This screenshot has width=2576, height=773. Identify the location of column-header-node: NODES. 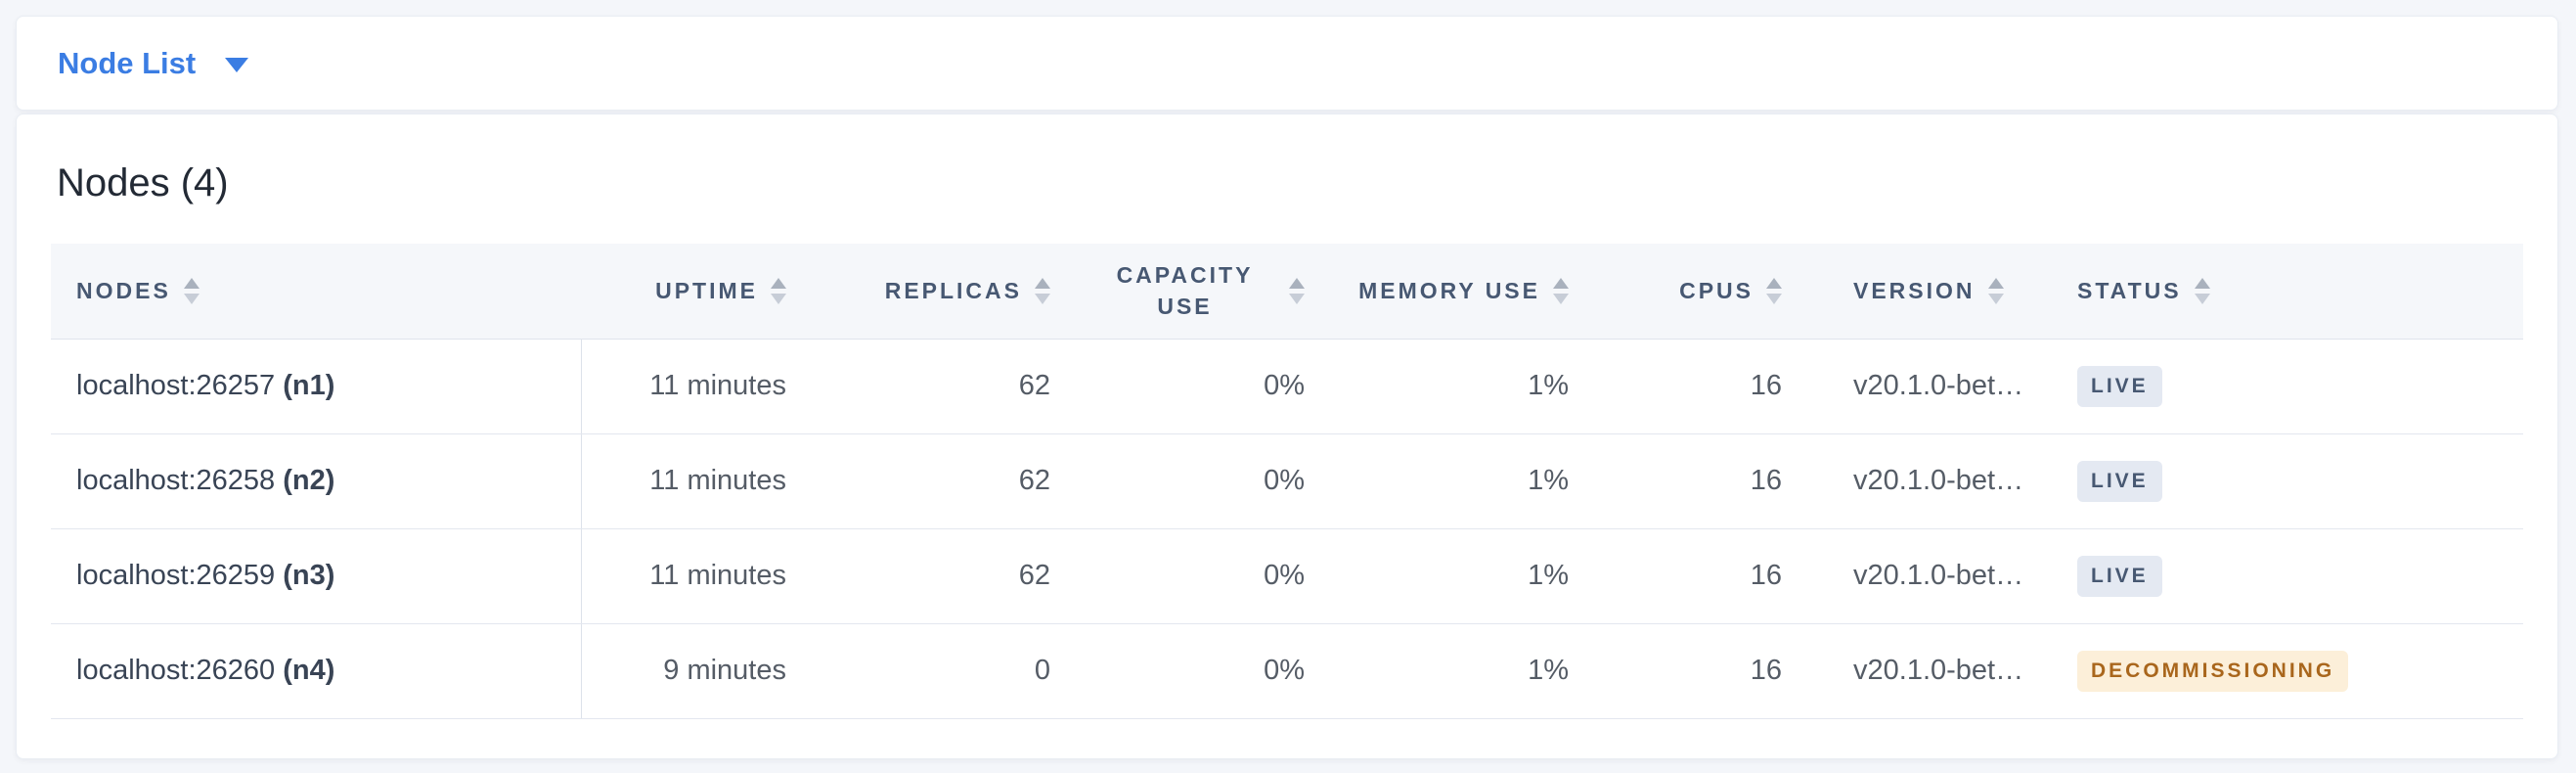
(316, 292).